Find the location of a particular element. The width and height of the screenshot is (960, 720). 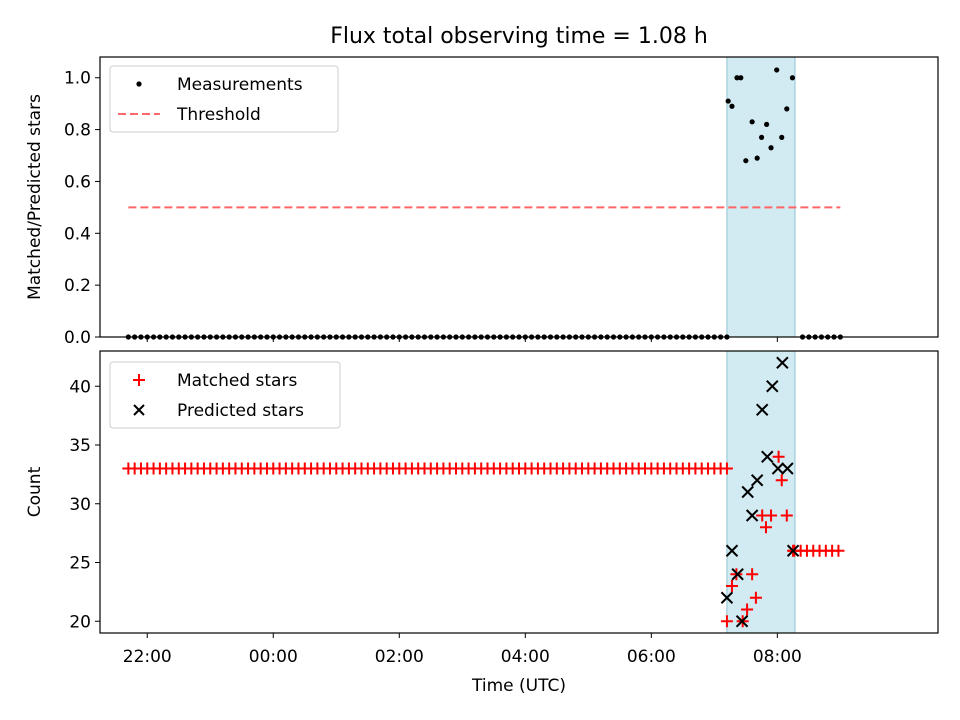

matched-stars-legend-label: Matched stars is located at coordinates (237, 381).